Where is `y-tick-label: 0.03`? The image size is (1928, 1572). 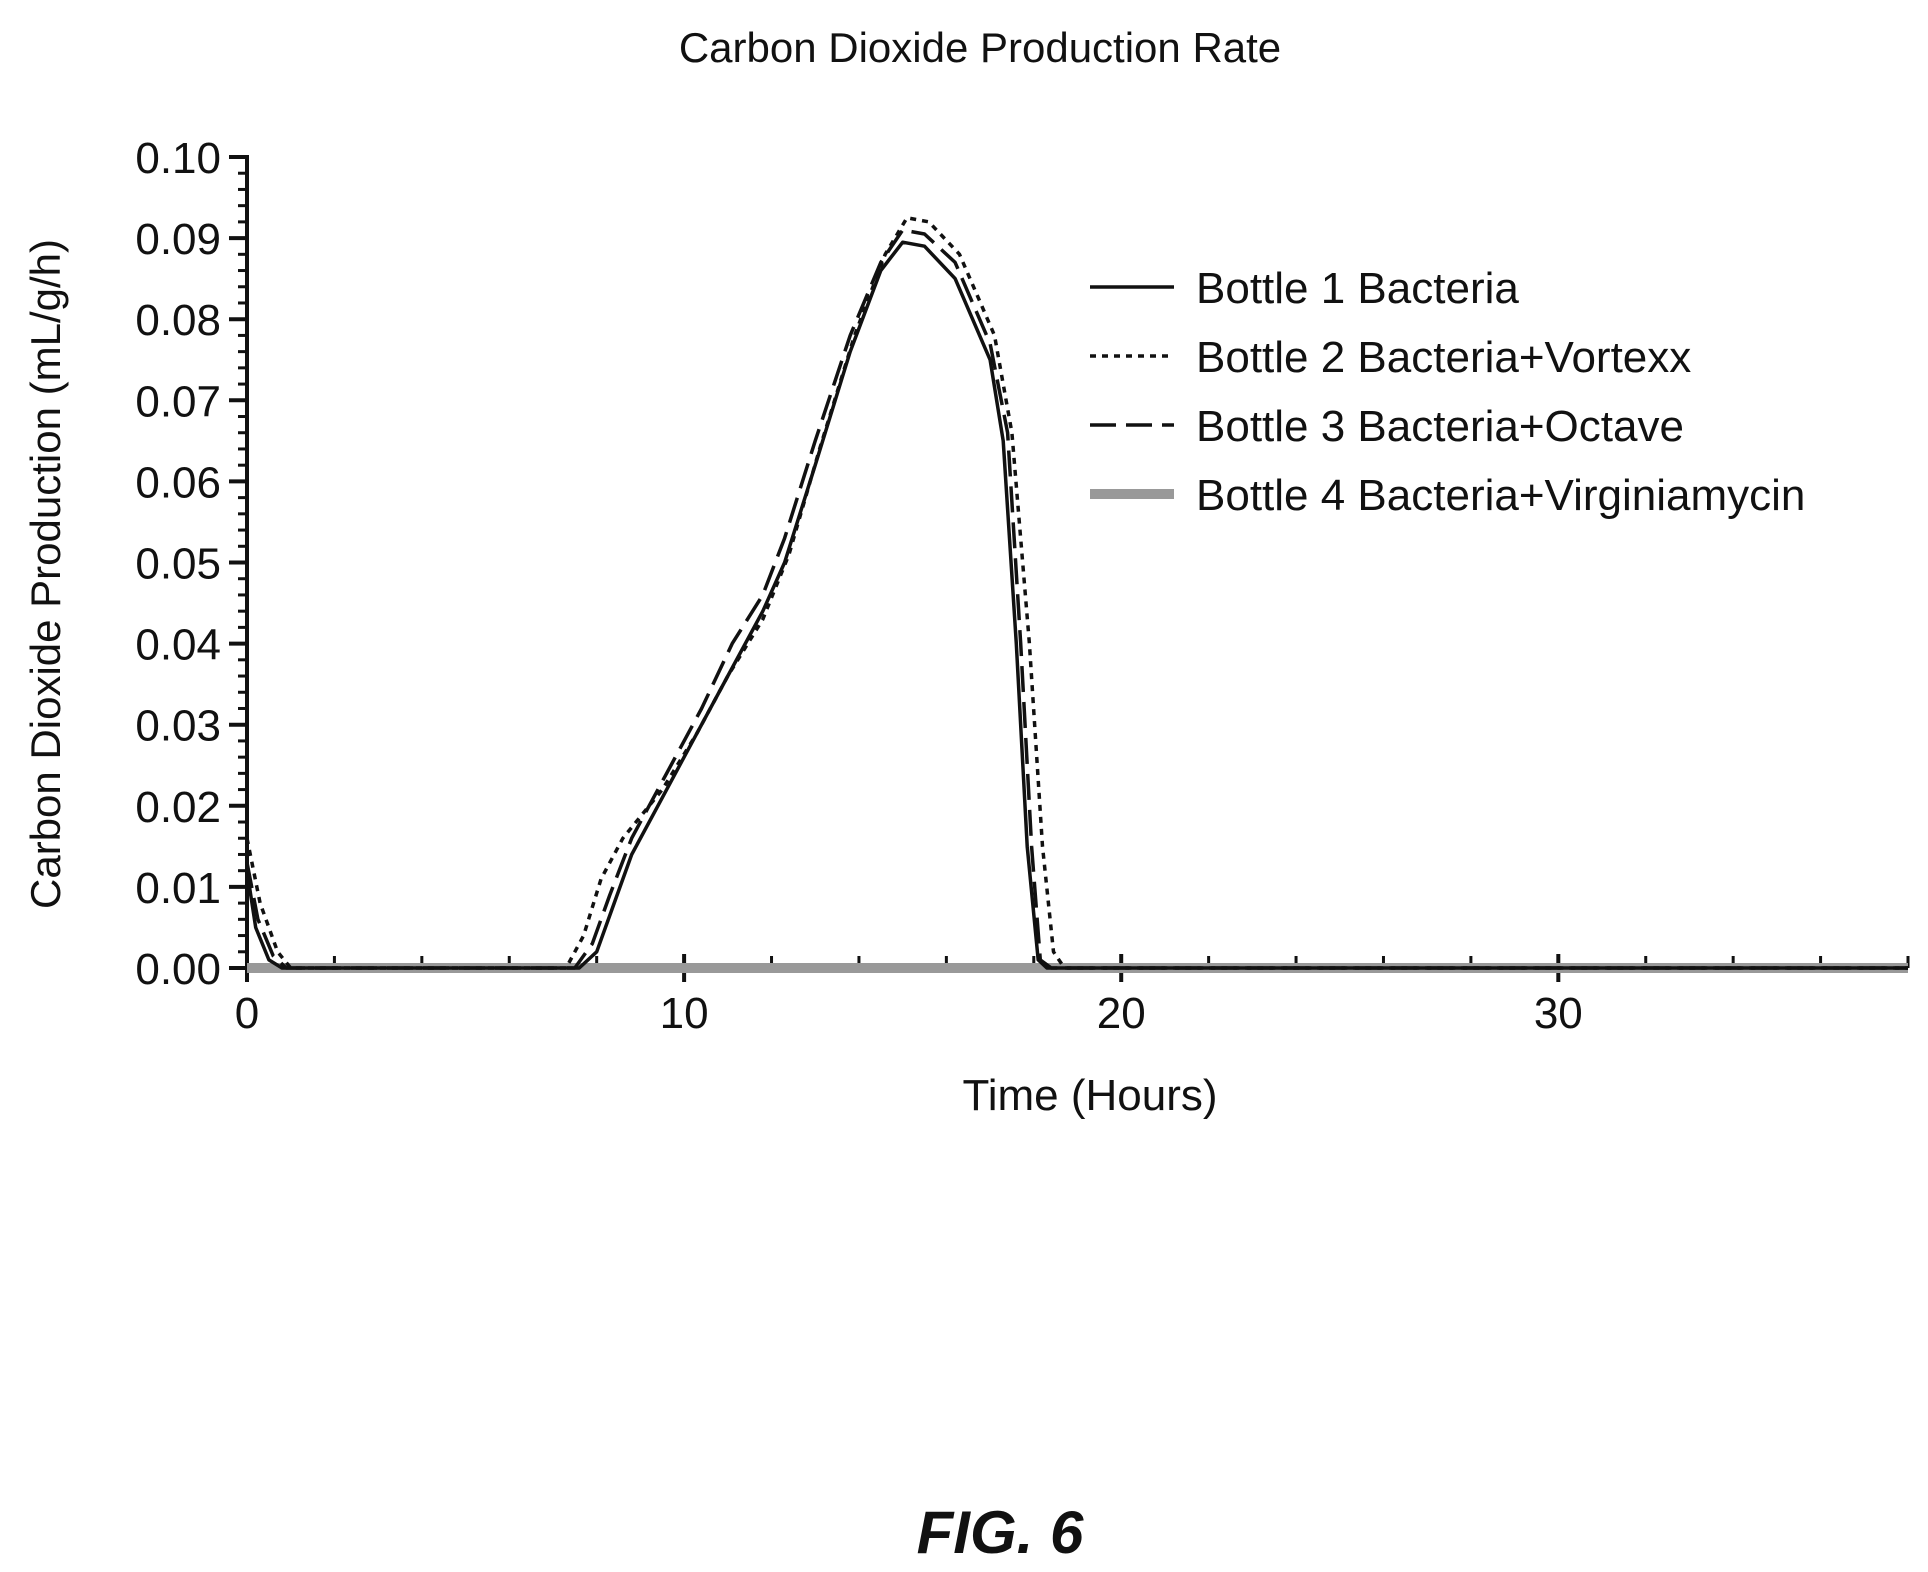 y-tick-label: 0.03 is located at coordinates (178, 726).